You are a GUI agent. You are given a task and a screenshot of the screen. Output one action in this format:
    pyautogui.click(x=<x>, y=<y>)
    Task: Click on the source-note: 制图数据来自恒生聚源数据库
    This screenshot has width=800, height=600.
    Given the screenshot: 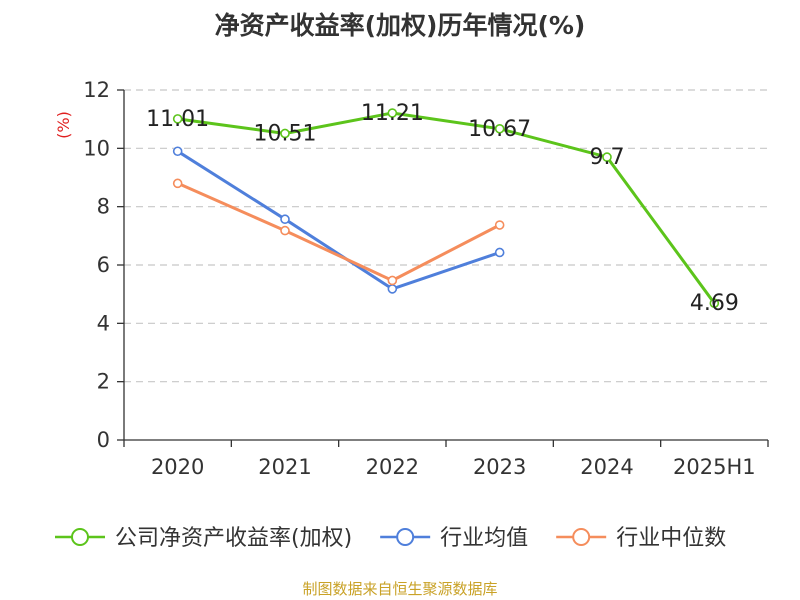 What is the action you would take?
    pyautogui.click(x=400, y=589)
    